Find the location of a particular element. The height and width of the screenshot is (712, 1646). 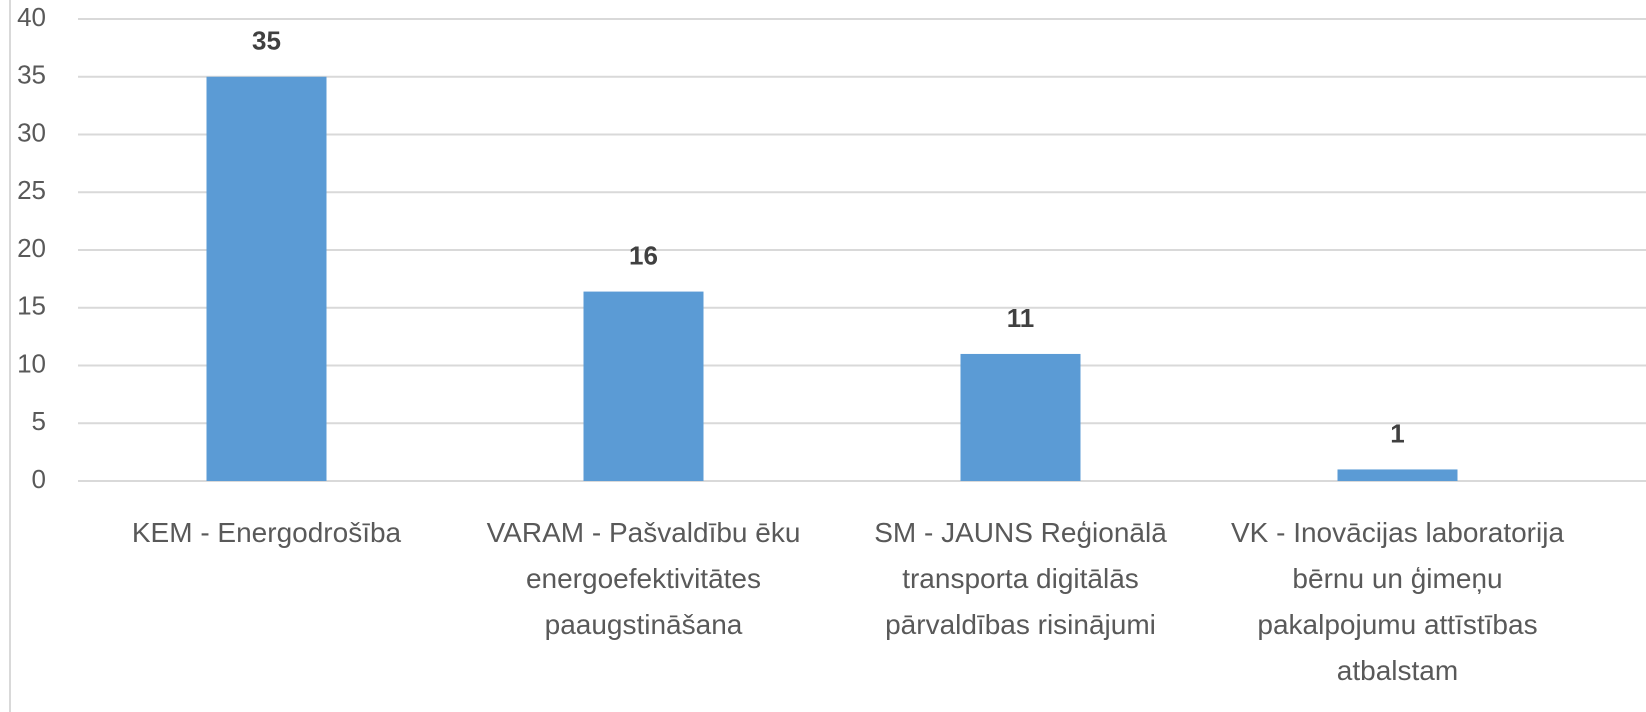

y-tick-label: 10 is located at coordinates (31, 363).